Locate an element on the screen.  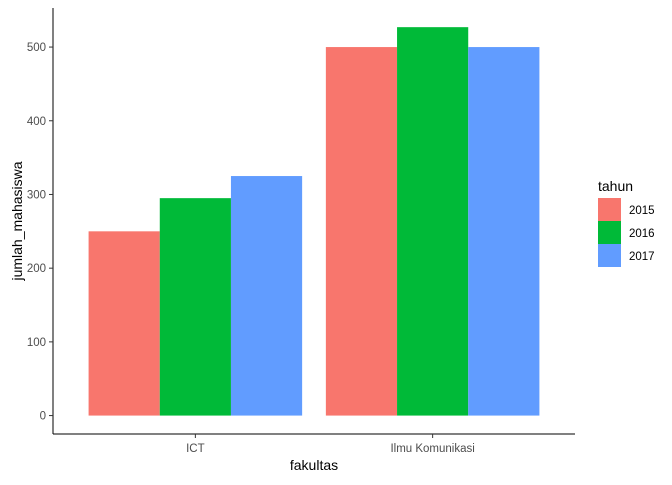
bar-ict-2015 is located at coordinates (124, 323).